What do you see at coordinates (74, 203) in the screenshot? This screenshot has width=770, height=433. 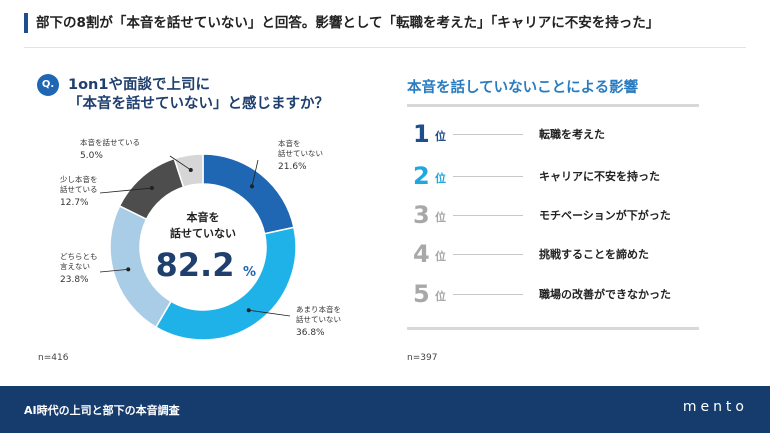 I see `slice-value-label: 12.7%` at bounding box center [74, 203].